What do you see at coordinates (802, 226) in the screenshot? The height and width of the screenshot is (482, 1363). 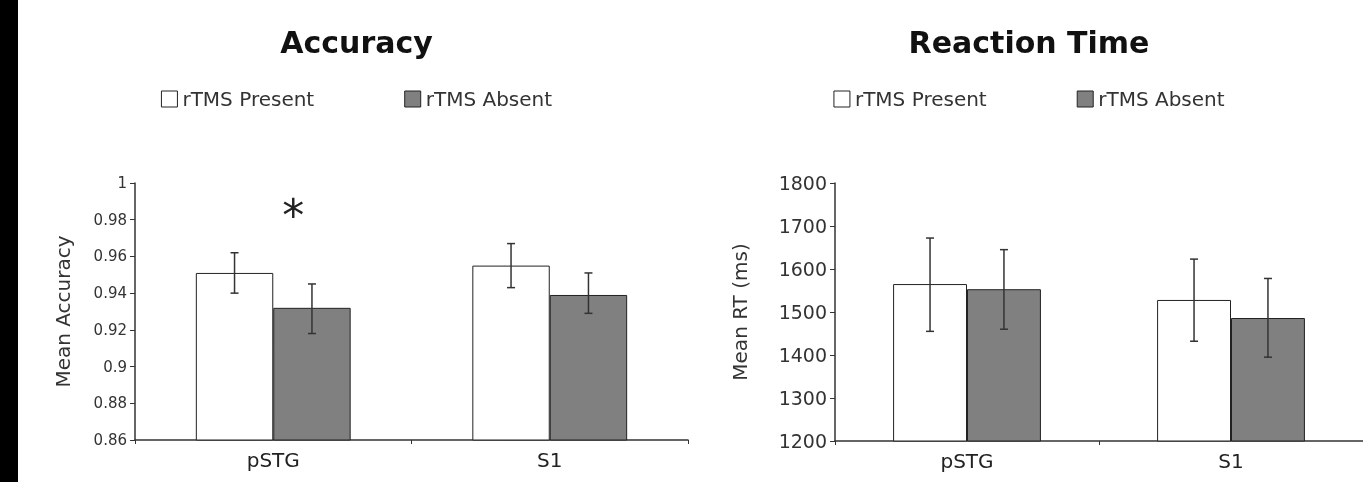 I see `y-tick-label: 1700` at bounding box center [802, 226].